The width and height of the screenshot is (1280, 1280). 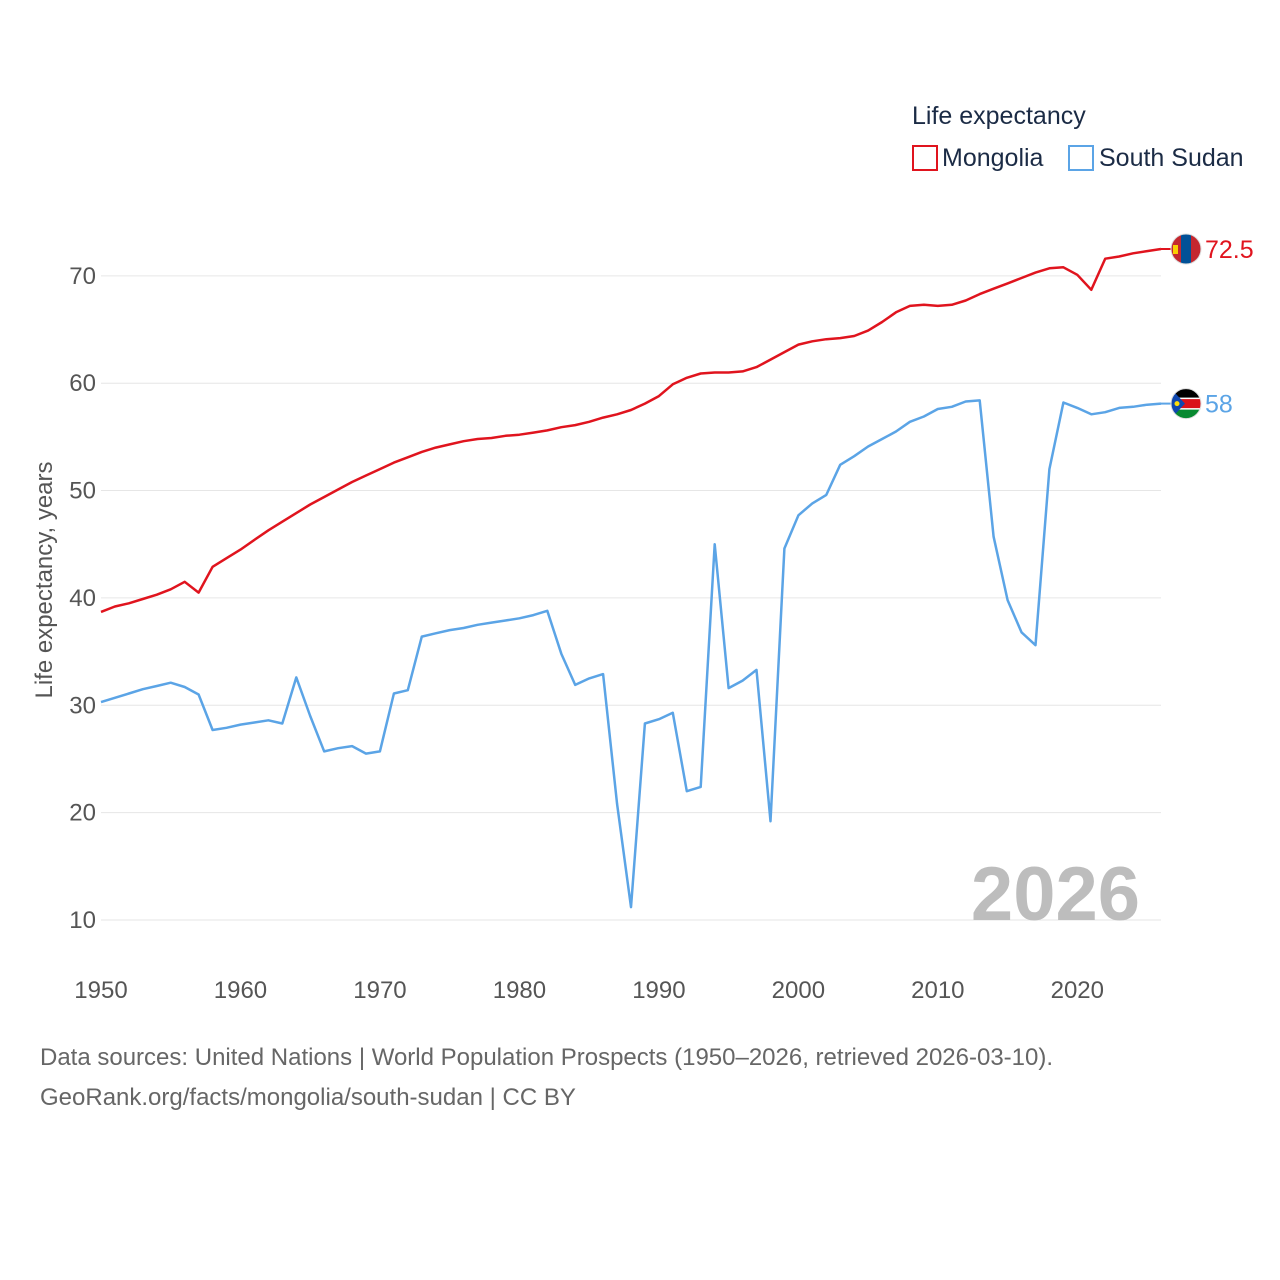 I want to click on legend-item-south-sudan: South Sudan, so click(x=1156, y=158).